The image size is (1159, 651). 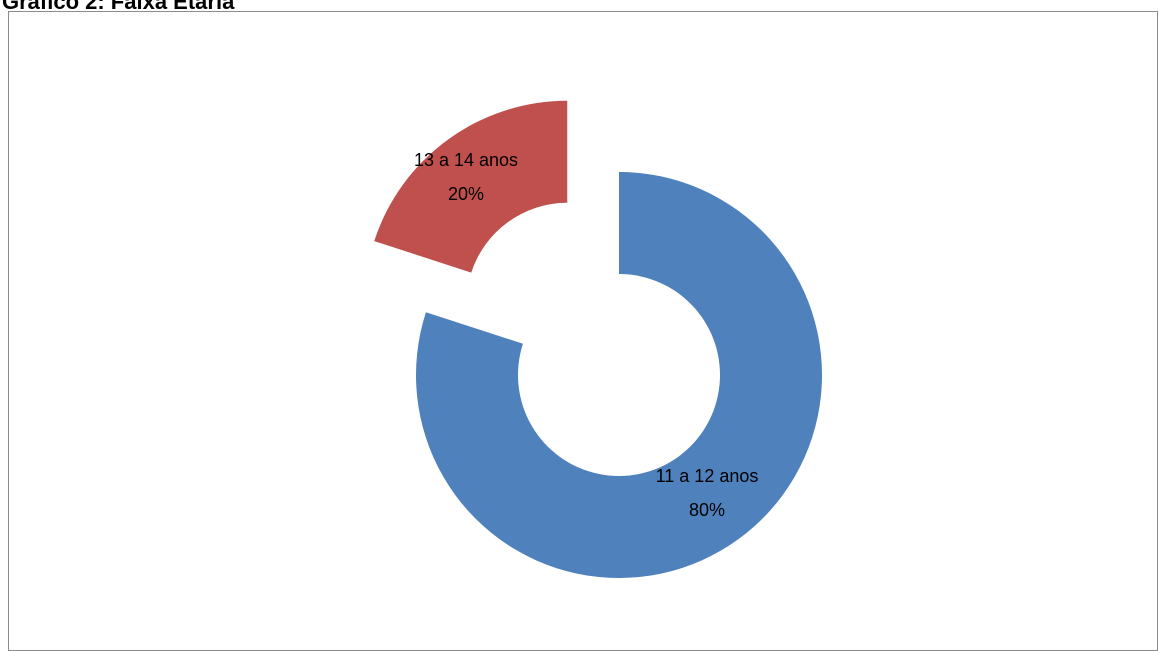 What do you see at coordinates (707, 510) in the screenshot?
I see `slice-value-label-0: 80%` at bounding box center [707, 510].